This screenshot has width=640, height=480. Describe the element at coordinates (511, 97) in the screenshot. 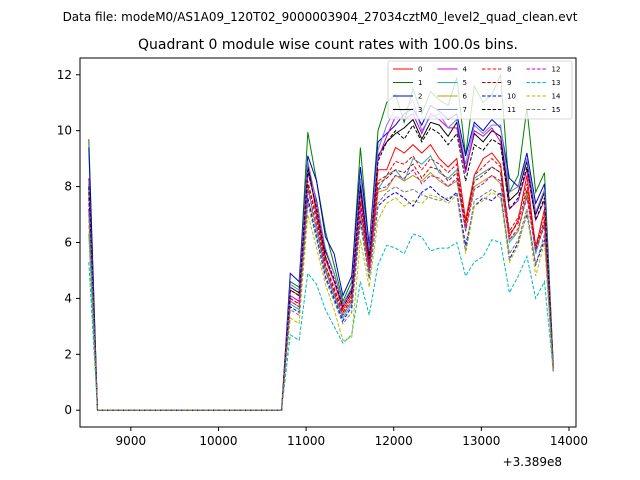

I see `legend-label-10: 10` at that location.